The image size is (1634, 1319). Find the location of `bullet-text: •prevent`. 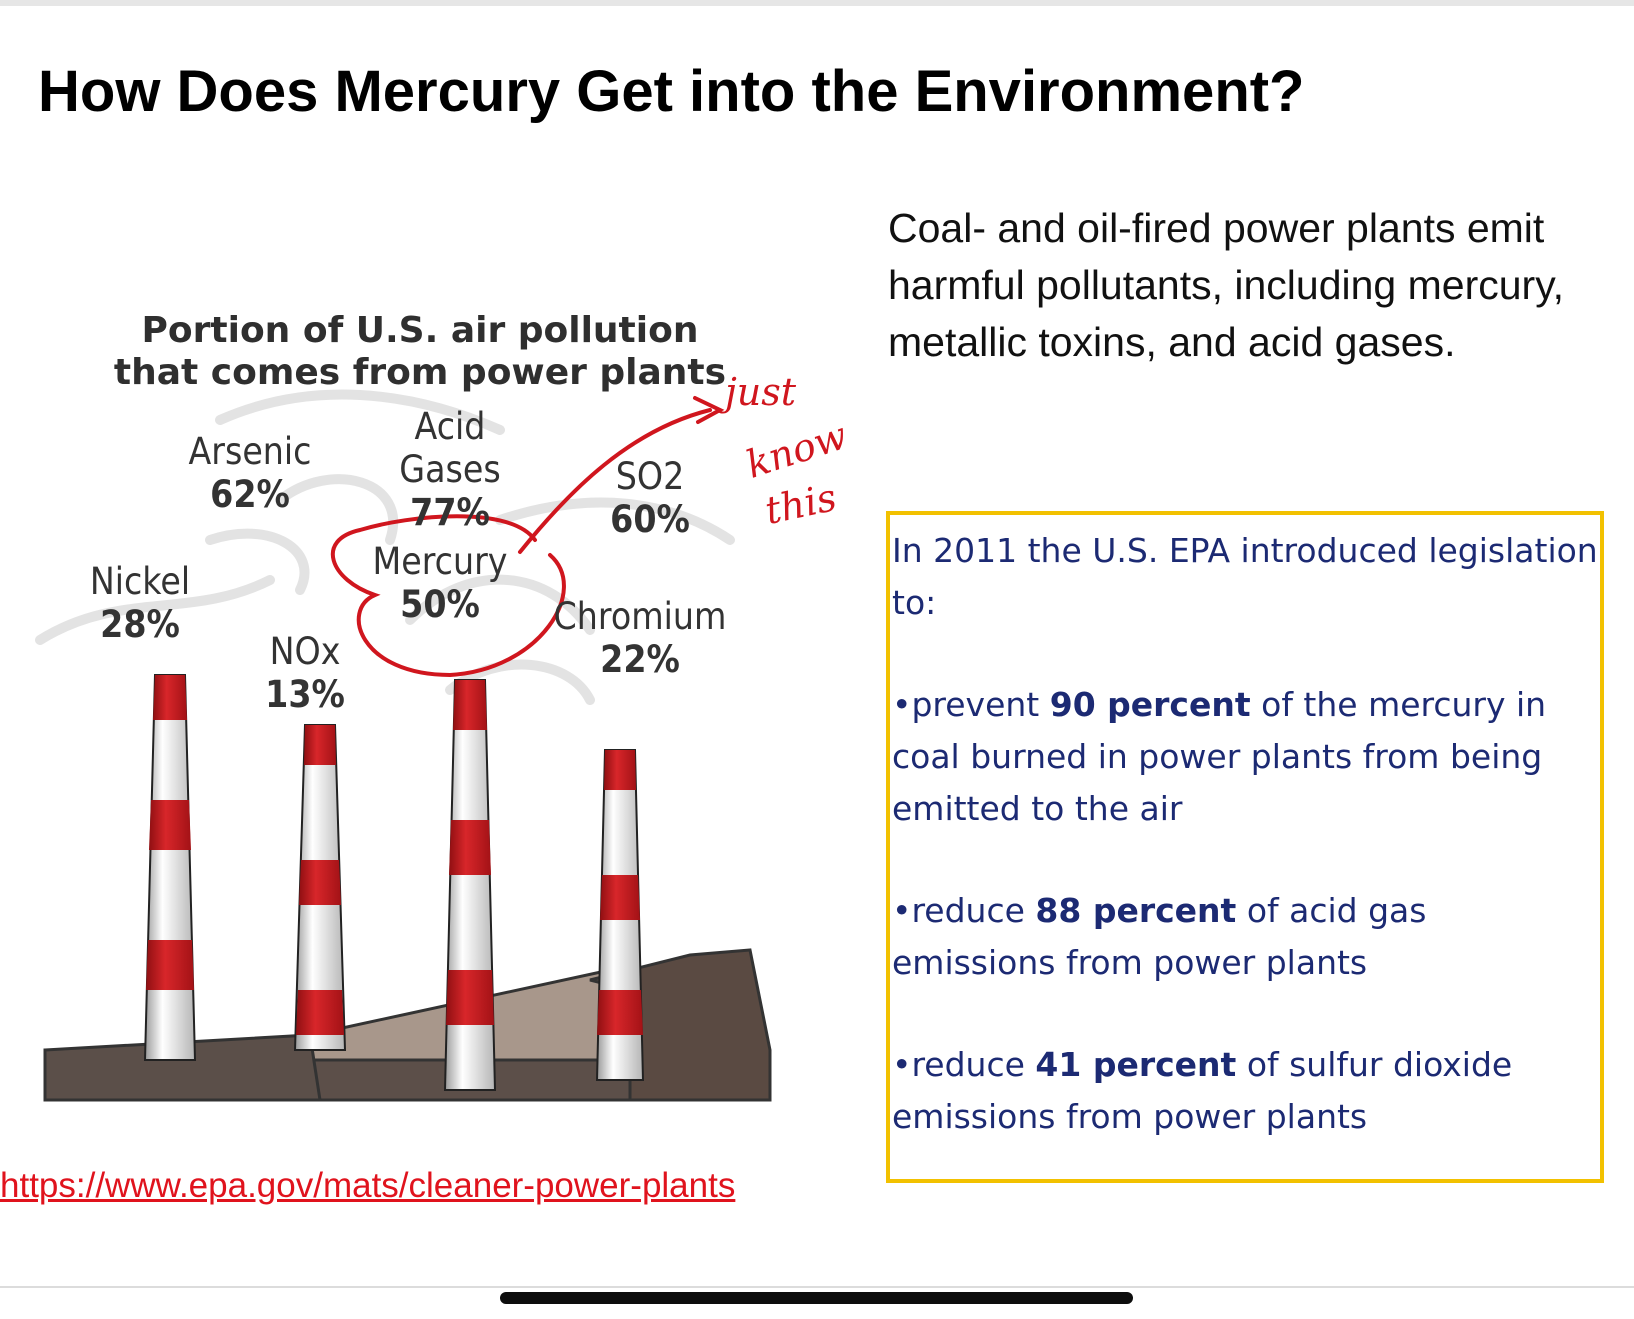

bullet-text: •prevent is located at coordinates (971, 704).